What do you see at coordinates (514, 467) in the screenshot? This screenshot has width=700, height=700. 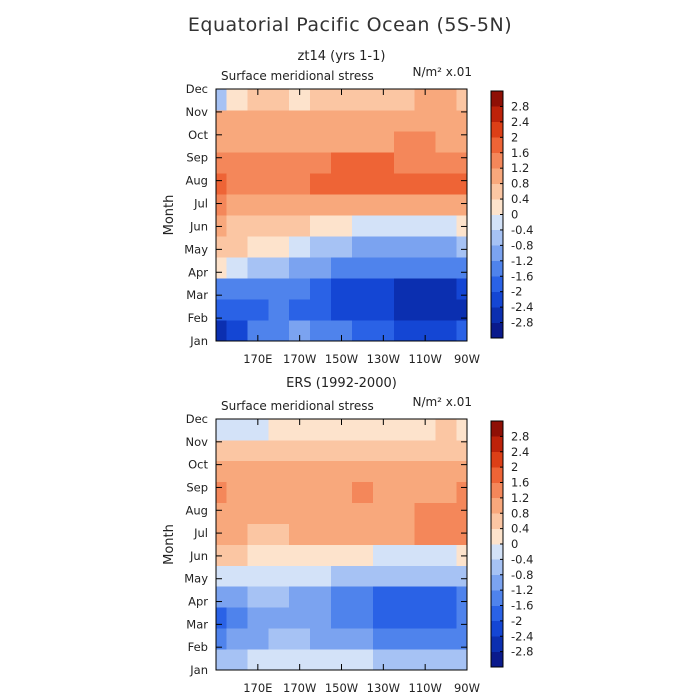 I see `colorbar-label: 2` at bounding box center [514, 467].